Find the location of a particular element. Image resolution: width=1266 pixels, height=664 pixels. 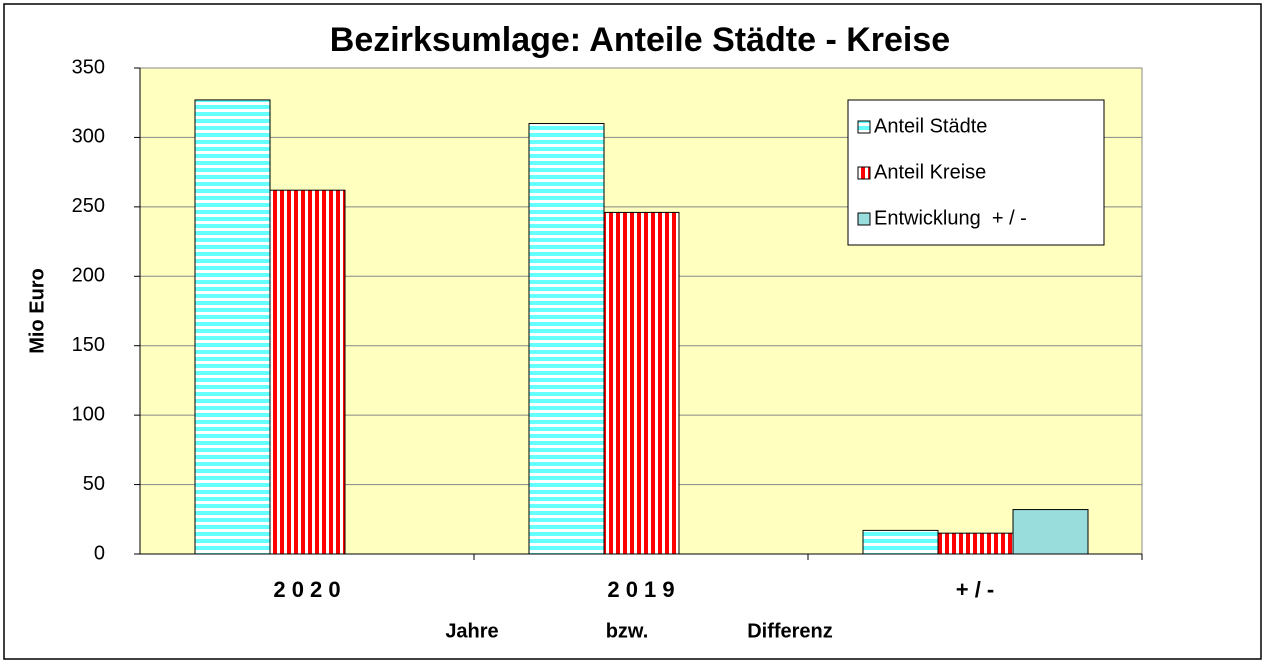

y-tick-label: 350 is located at coordinates (88, 67).